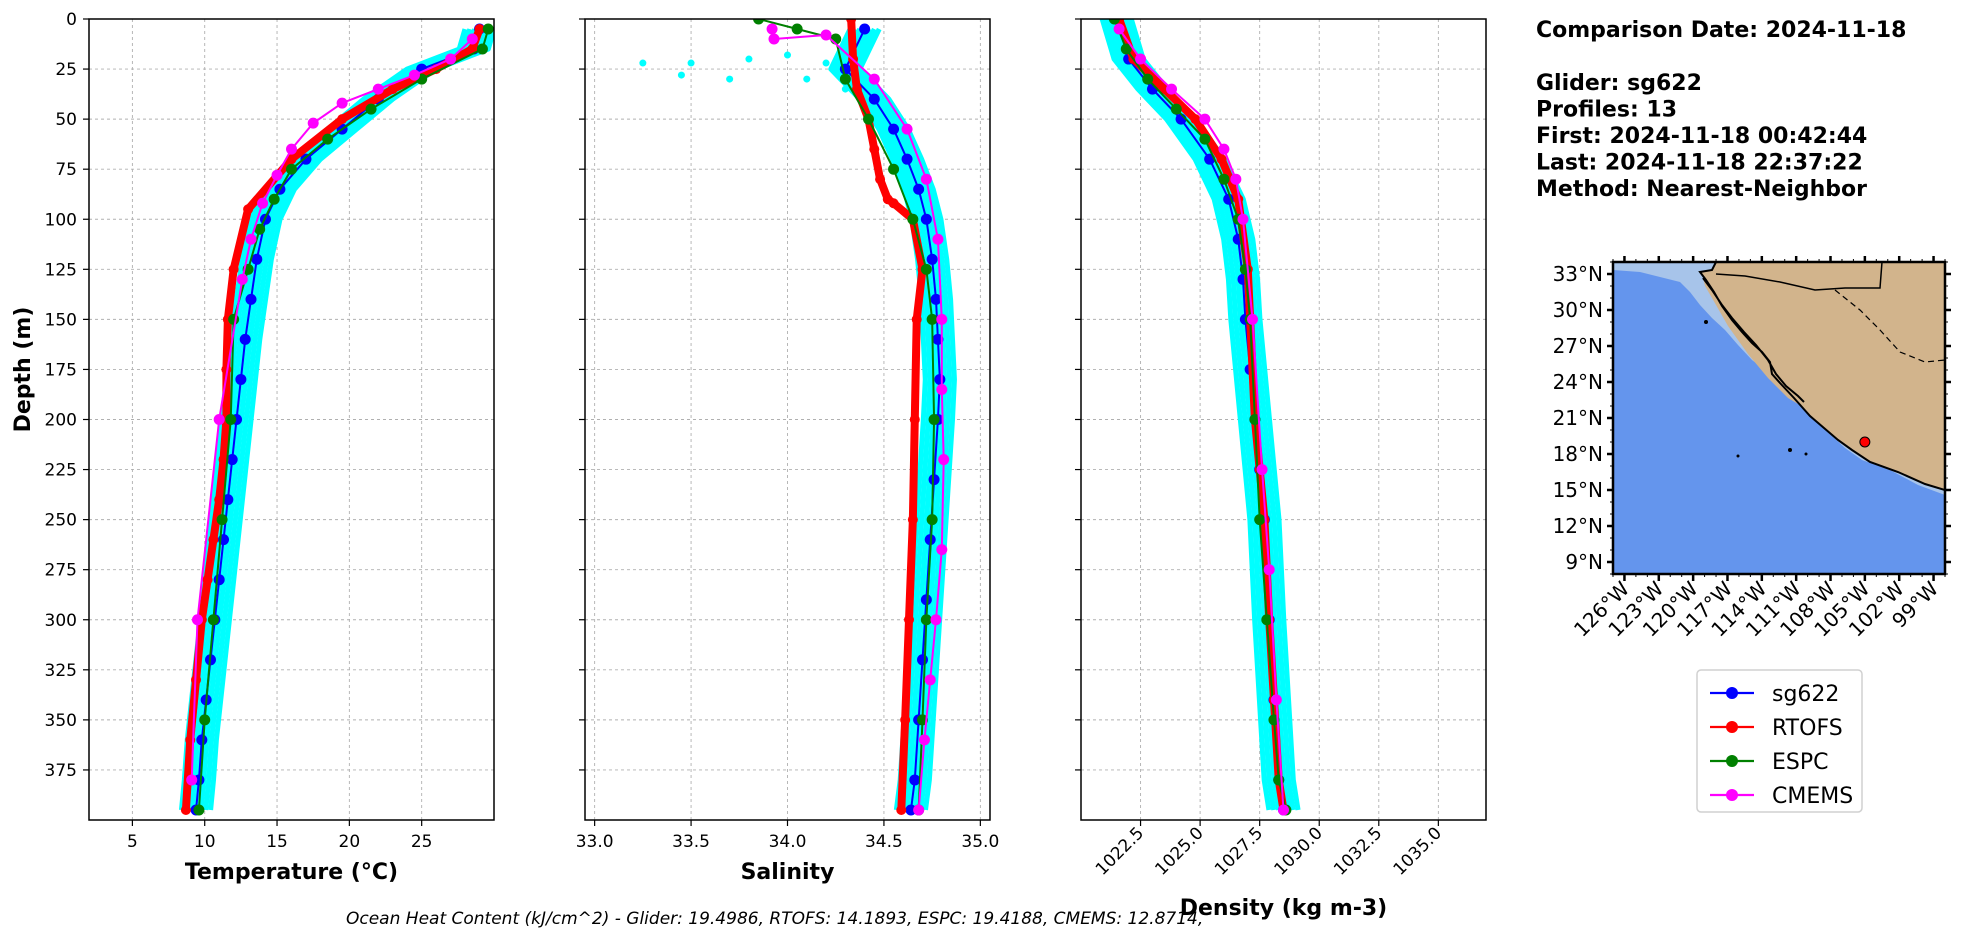  I want to click on x-tick-label: 33.0, so click(595, 842).